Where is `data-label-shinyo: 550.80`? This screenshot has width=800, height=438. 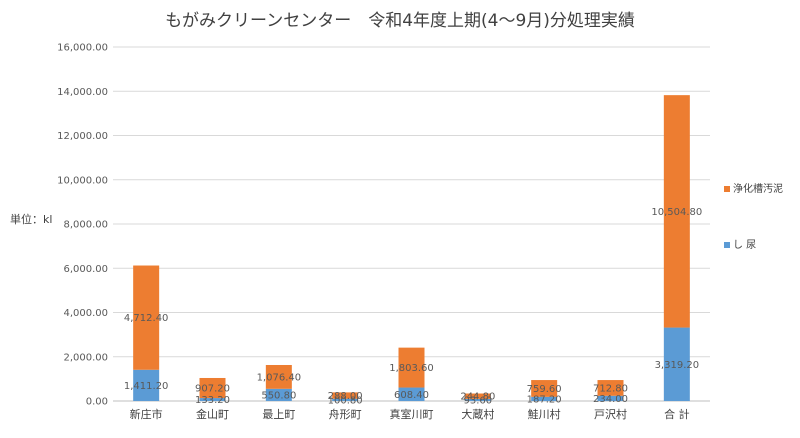
data-label-shinyo: 550.80 is located at coordinates (278, 395).